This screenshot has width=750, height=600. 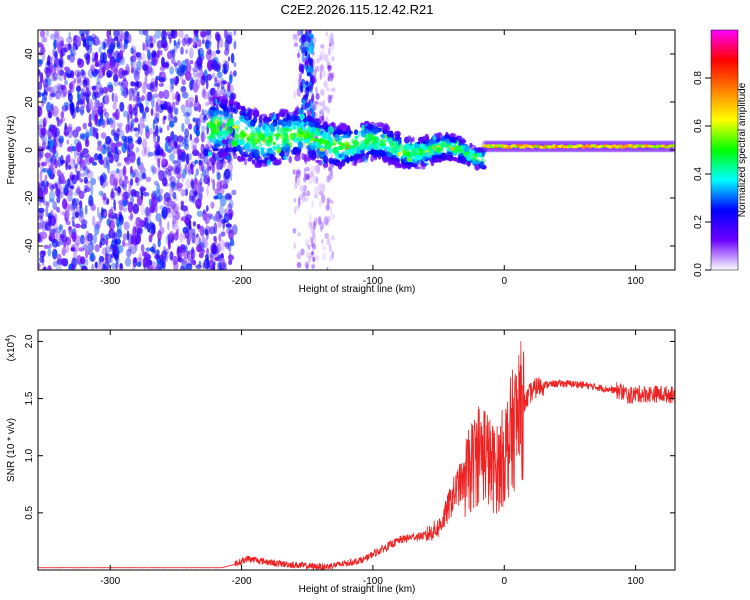 I want to click on colorbar-axis: 0.0 0.2 0.4 0.6 0.8, so click(x=702, y=174).